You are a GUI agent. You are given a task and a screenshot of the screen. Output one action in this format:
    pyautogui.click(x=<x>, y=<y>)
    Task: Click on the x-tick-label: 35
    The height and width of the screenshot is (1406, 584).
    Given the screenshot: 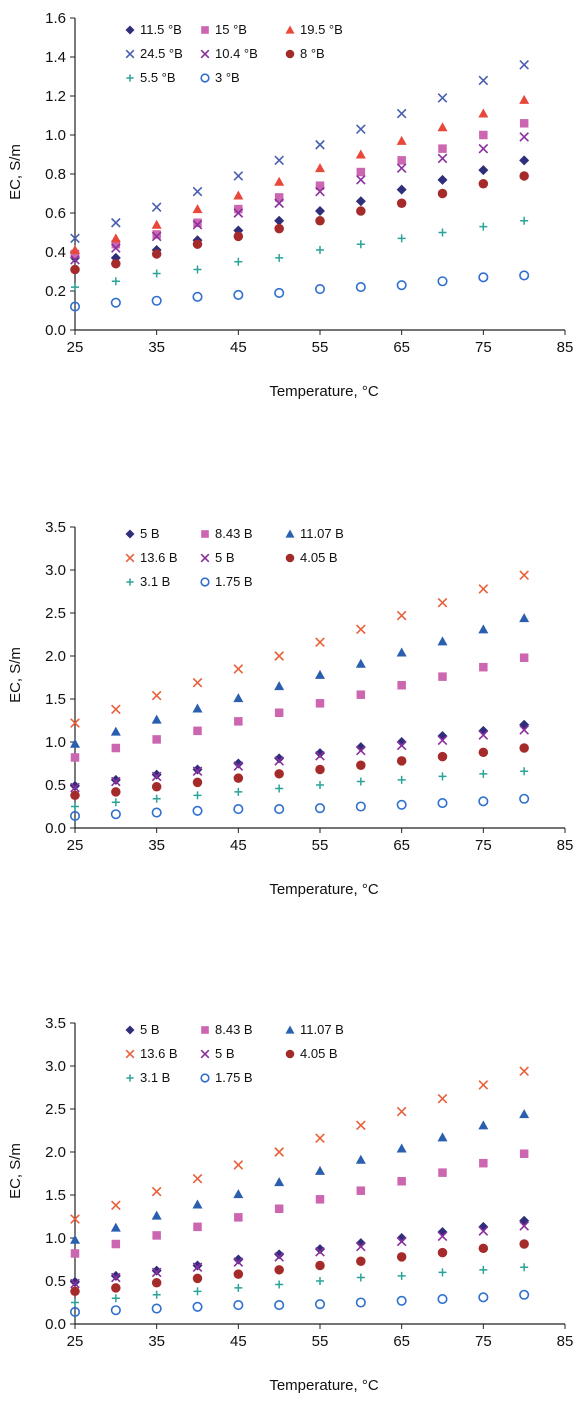 What is the action you would take?
    pyautogui.click(x=156, y=1341)
    